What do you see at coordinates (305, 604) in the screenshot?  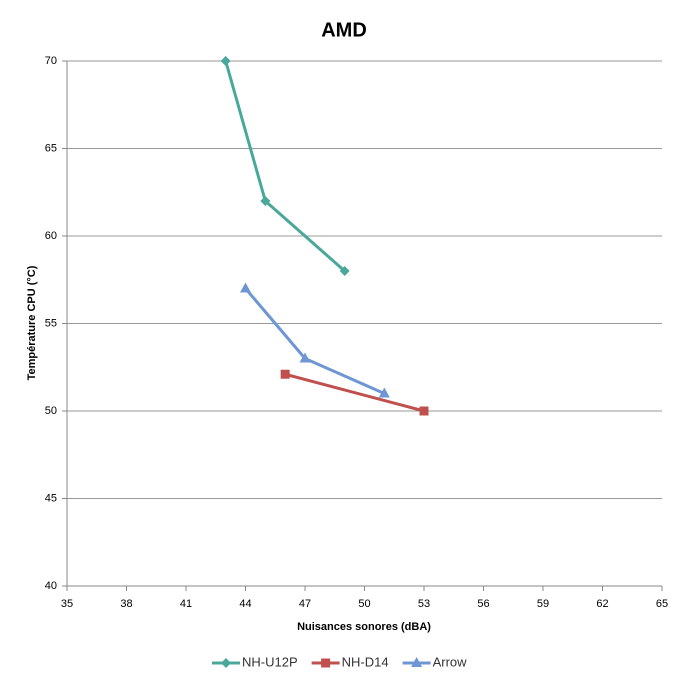 I see `x-tick-label: 47` at bounding box center [305, 604].